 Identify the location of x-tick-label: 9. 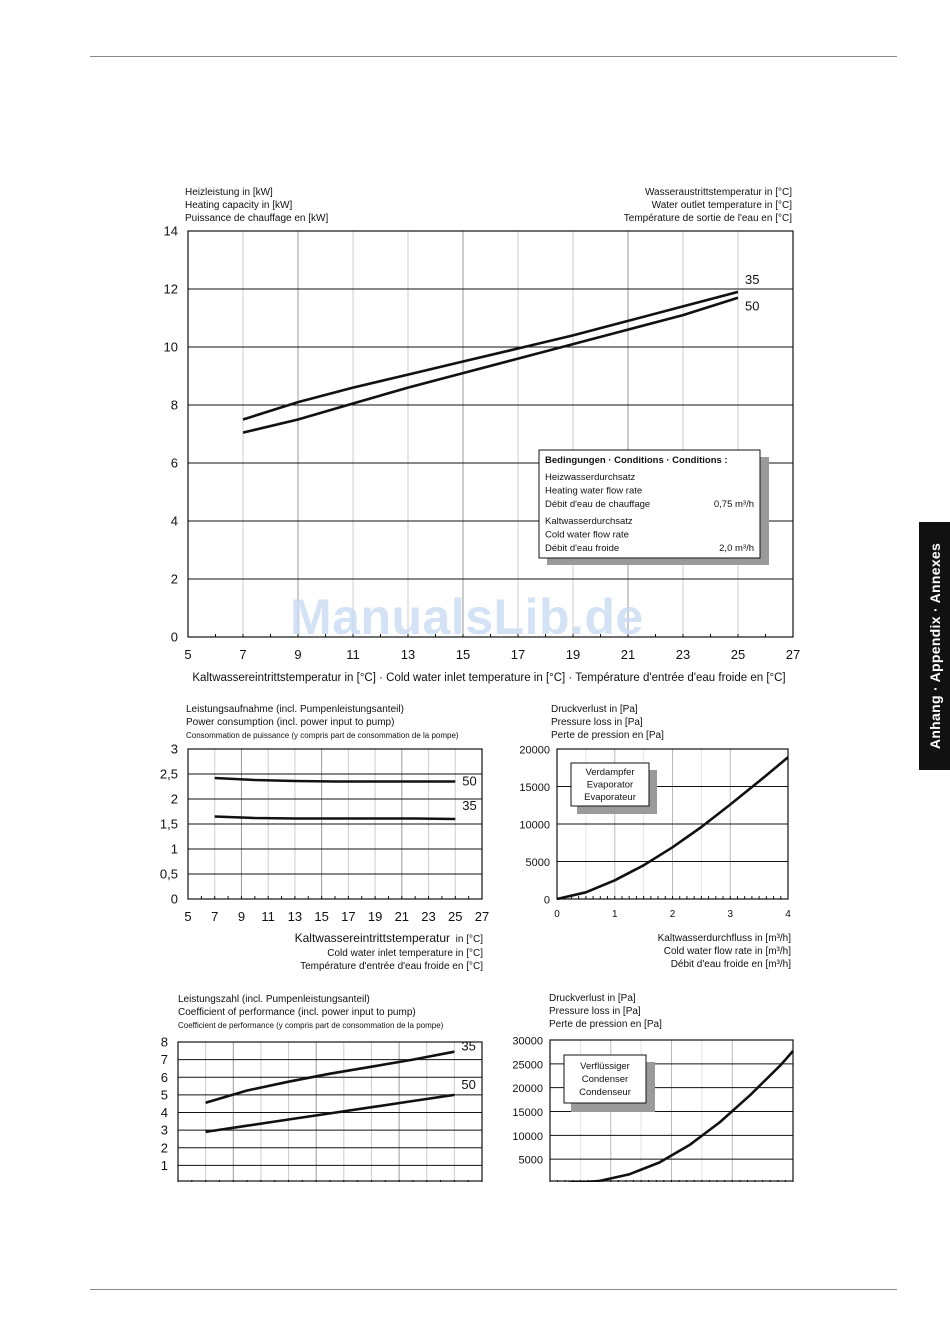
(241, 916).